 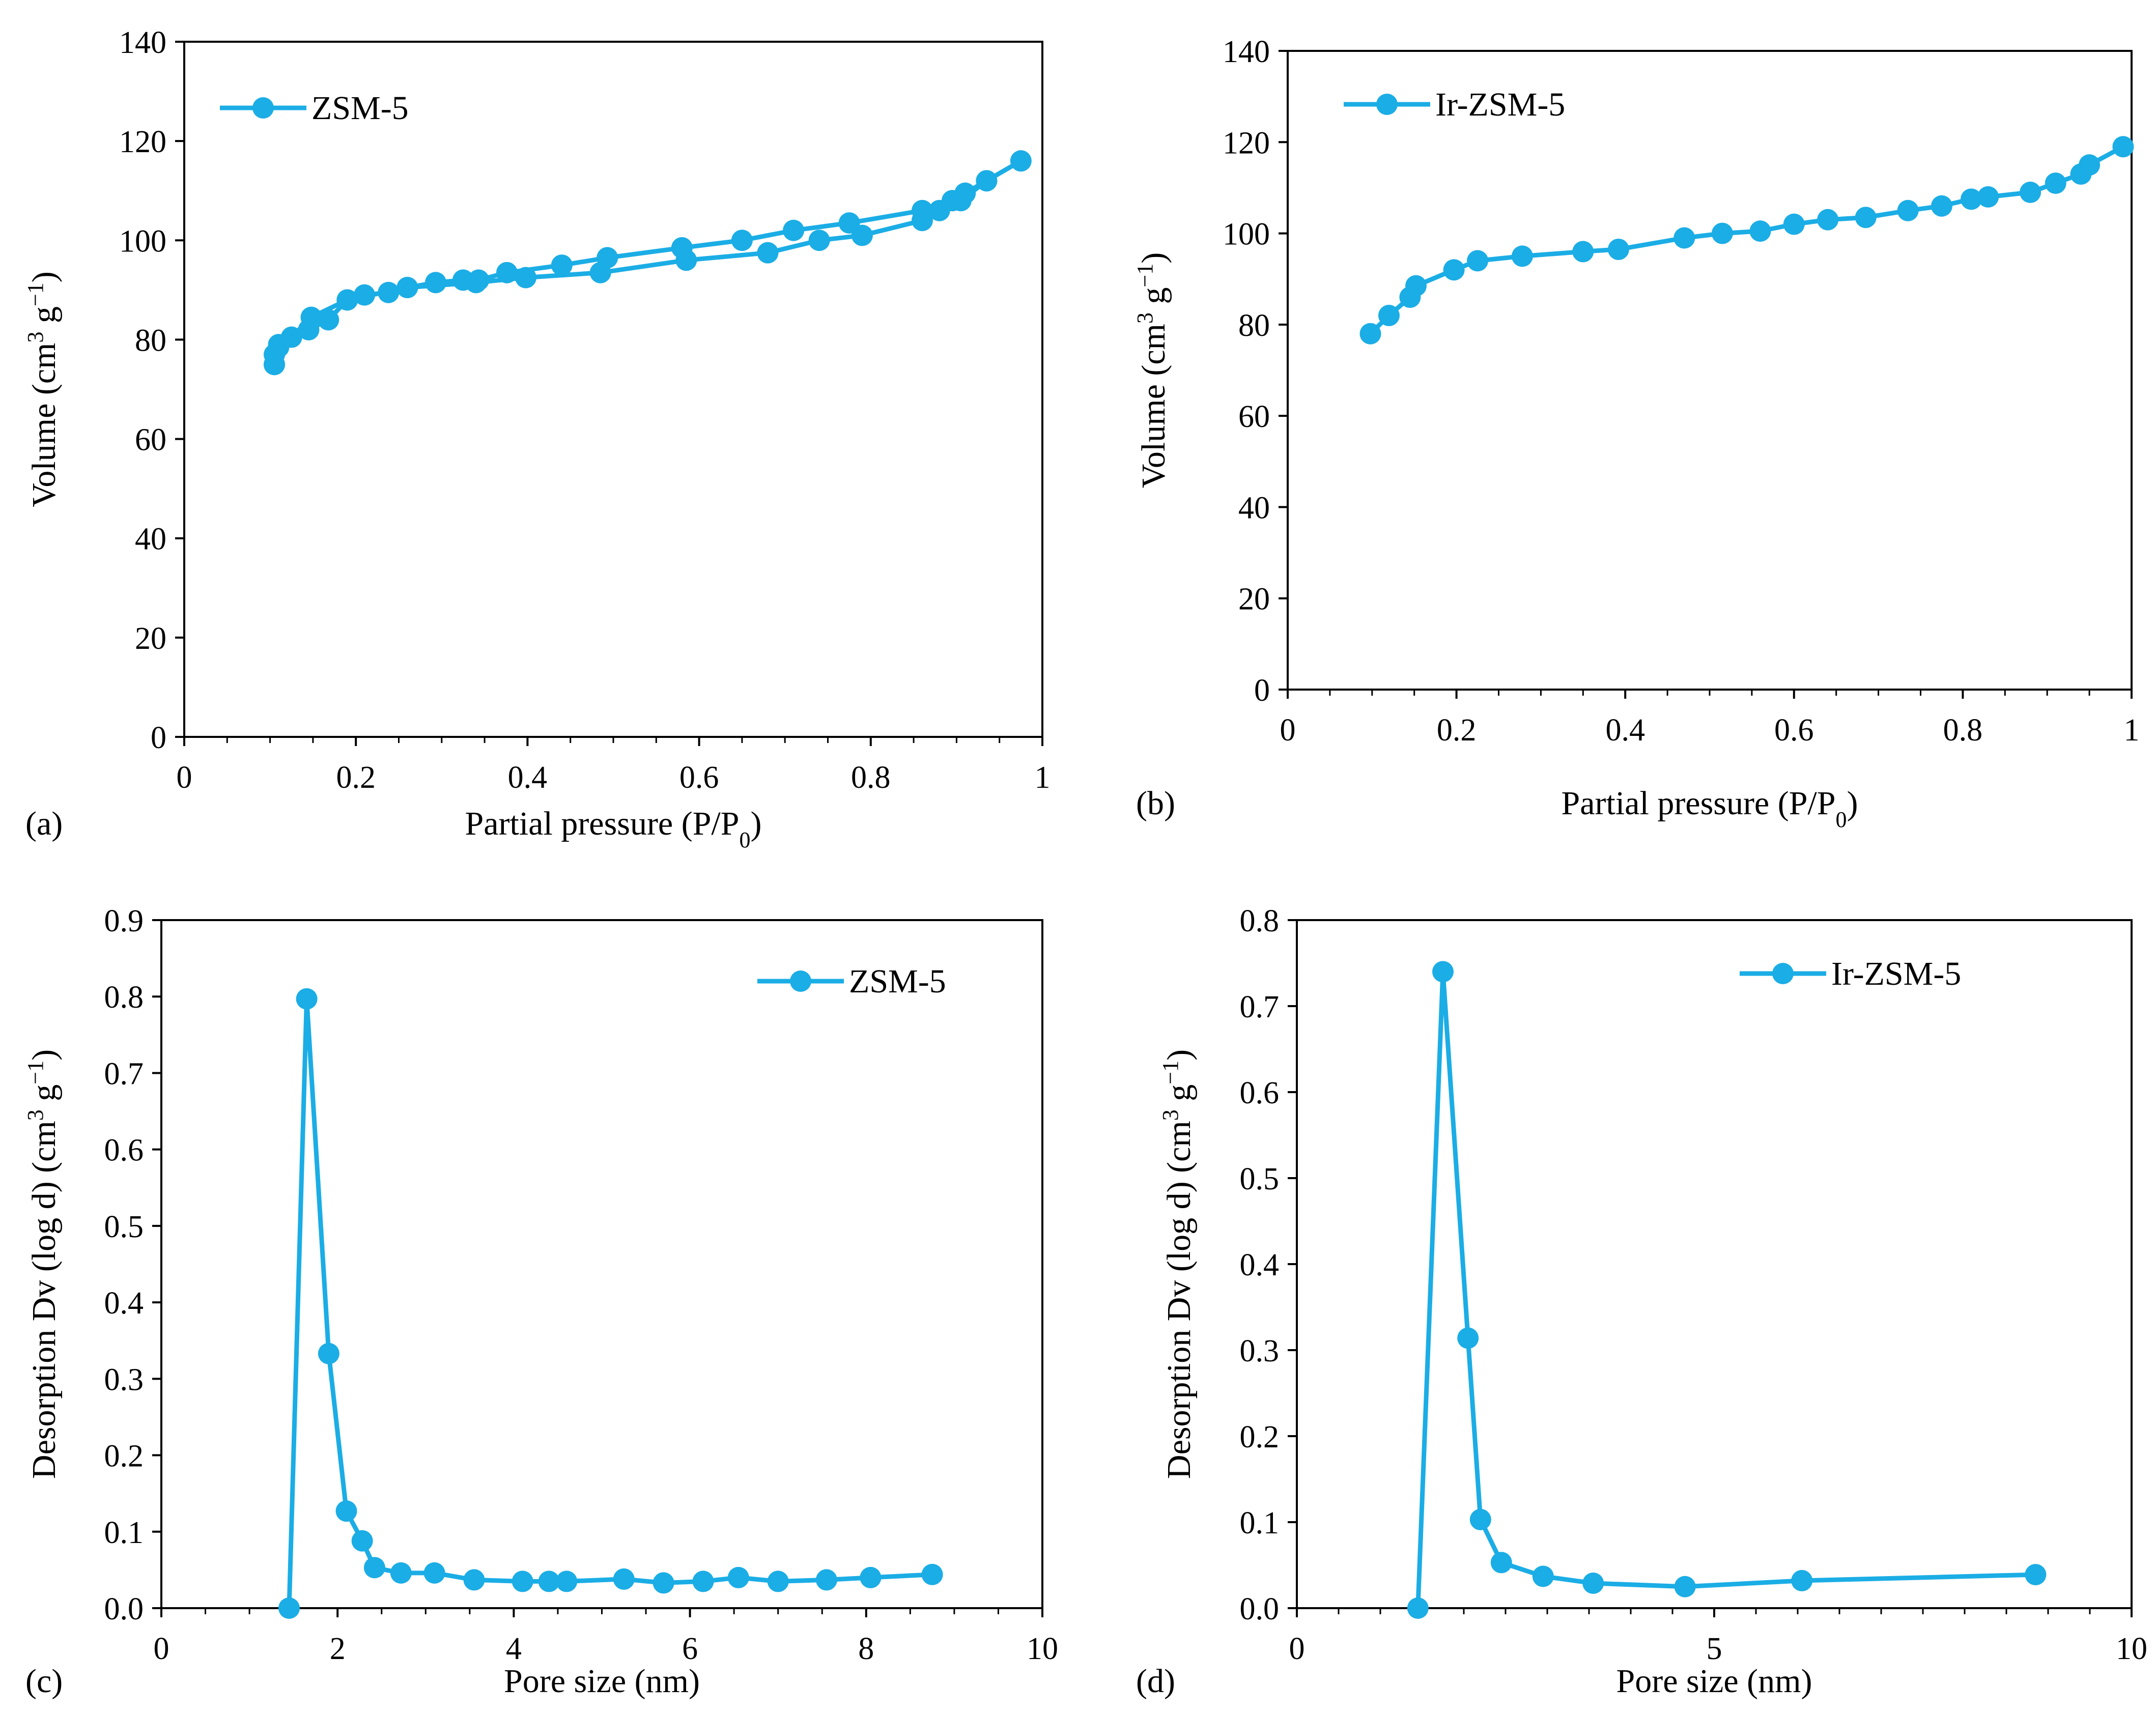 I want to click on y-axis-title: Volume (cm3 g−1), so click(x=1152, y=370).